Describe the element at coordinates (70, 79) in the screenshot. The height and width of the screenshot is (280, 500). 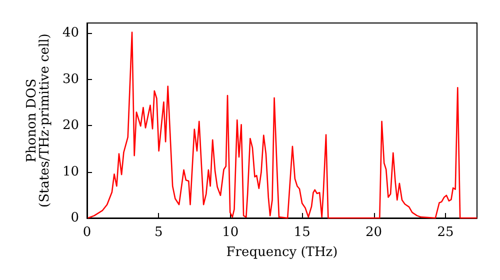
I see `y-tick-label: 30` at that location.